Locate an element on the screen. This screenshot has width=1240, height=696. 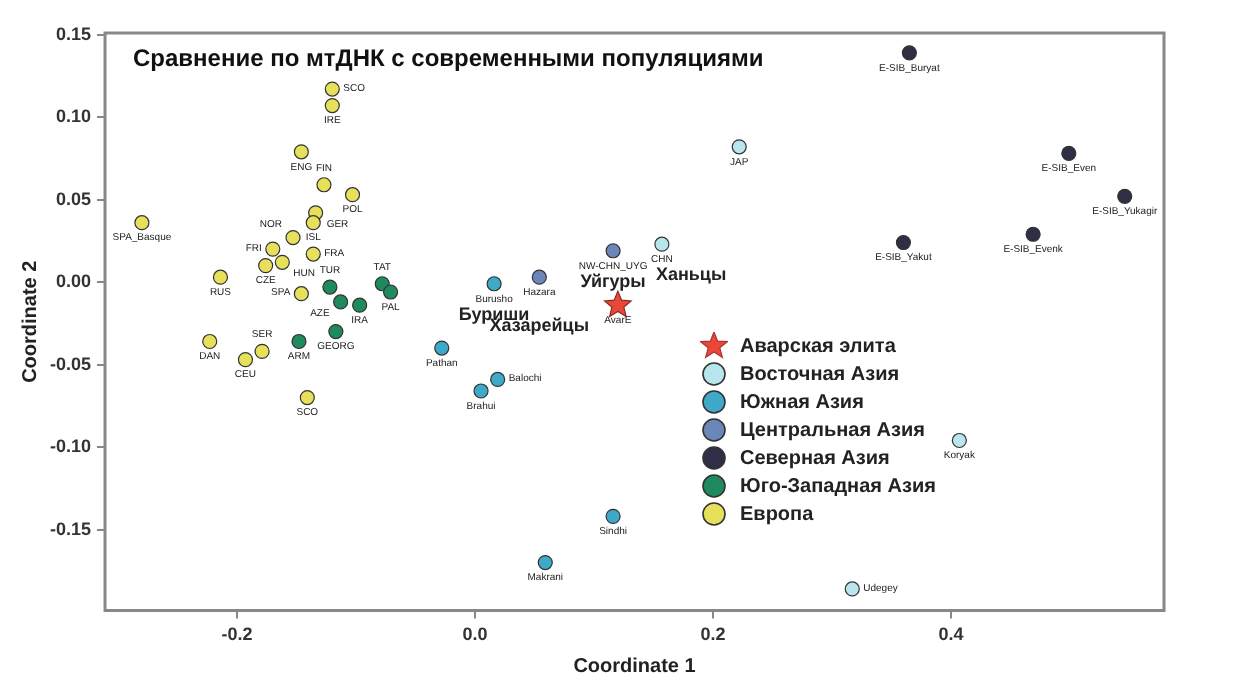
legend-label: Северная Азия is located at coordinates (815, 458).